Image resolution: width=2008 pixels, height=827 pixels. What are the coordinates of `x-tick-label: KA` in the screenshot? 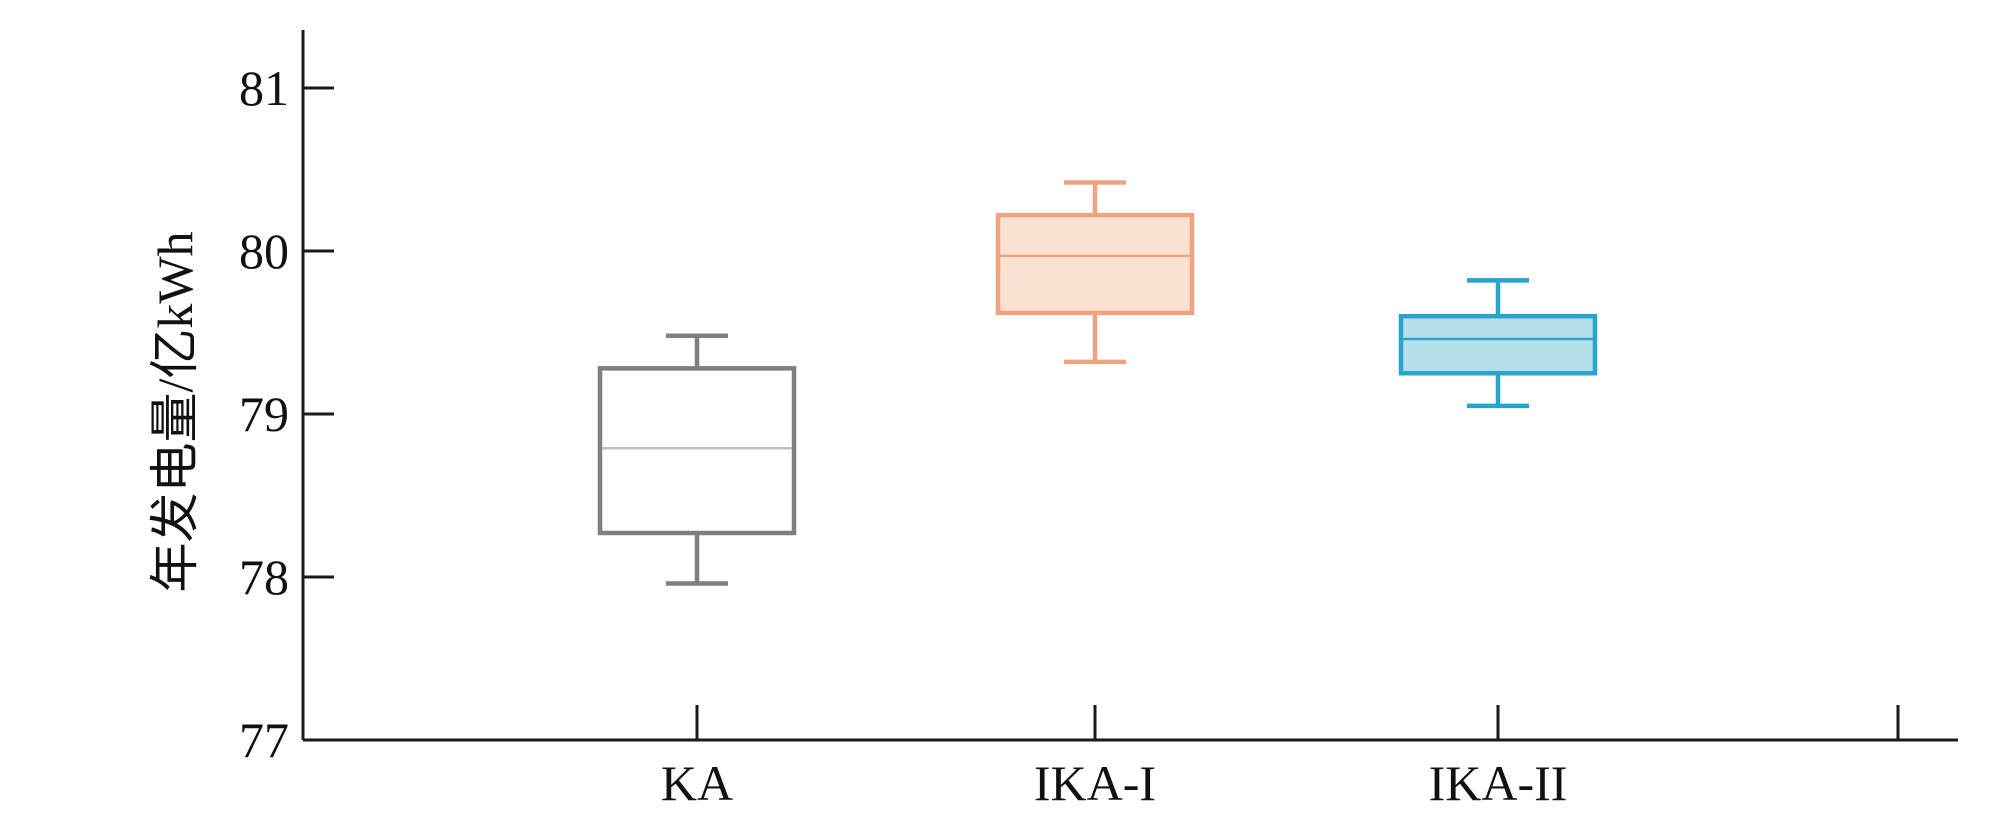 It's located at (697, 783).